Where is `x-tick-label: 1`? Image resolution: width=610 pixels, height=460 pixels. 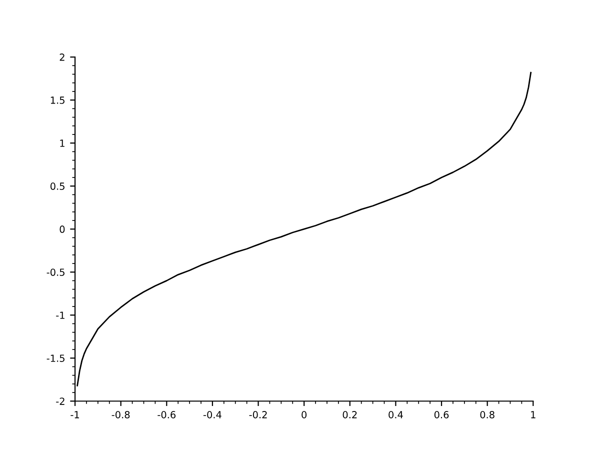
x-tick-label: 1 is located at coordinates (533, 414).